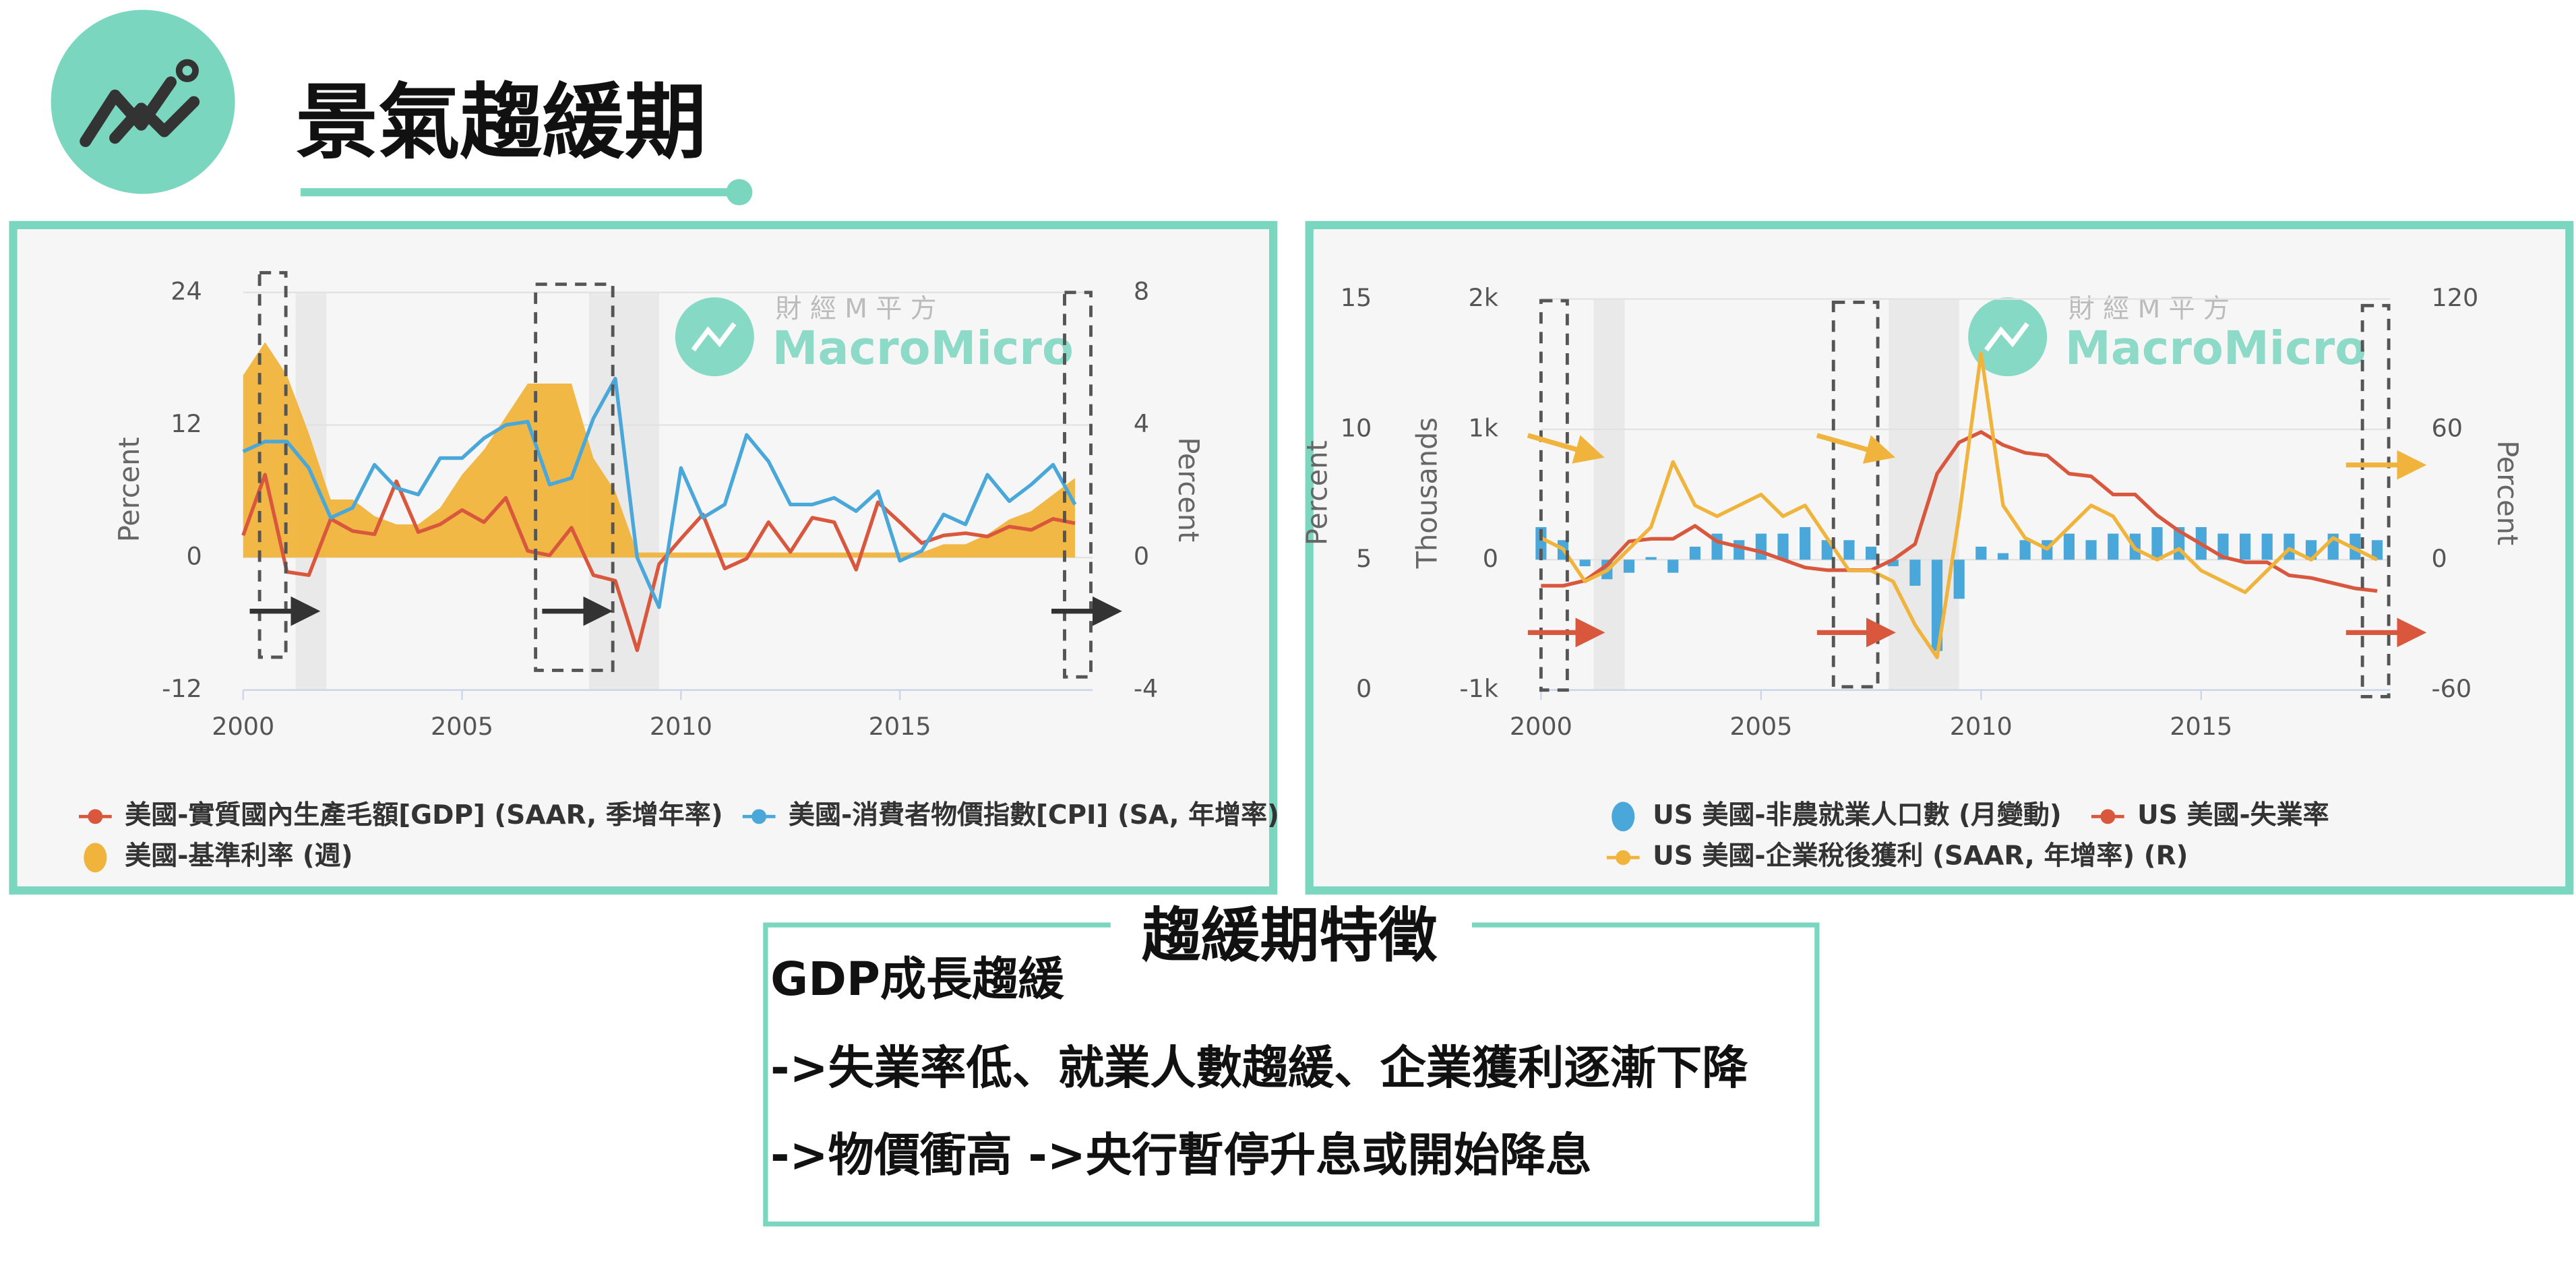 Image resolution: width=2576 pixels, height=1270 pixels. I want to click on y2-tick-label: -60, so click(2452, 688).